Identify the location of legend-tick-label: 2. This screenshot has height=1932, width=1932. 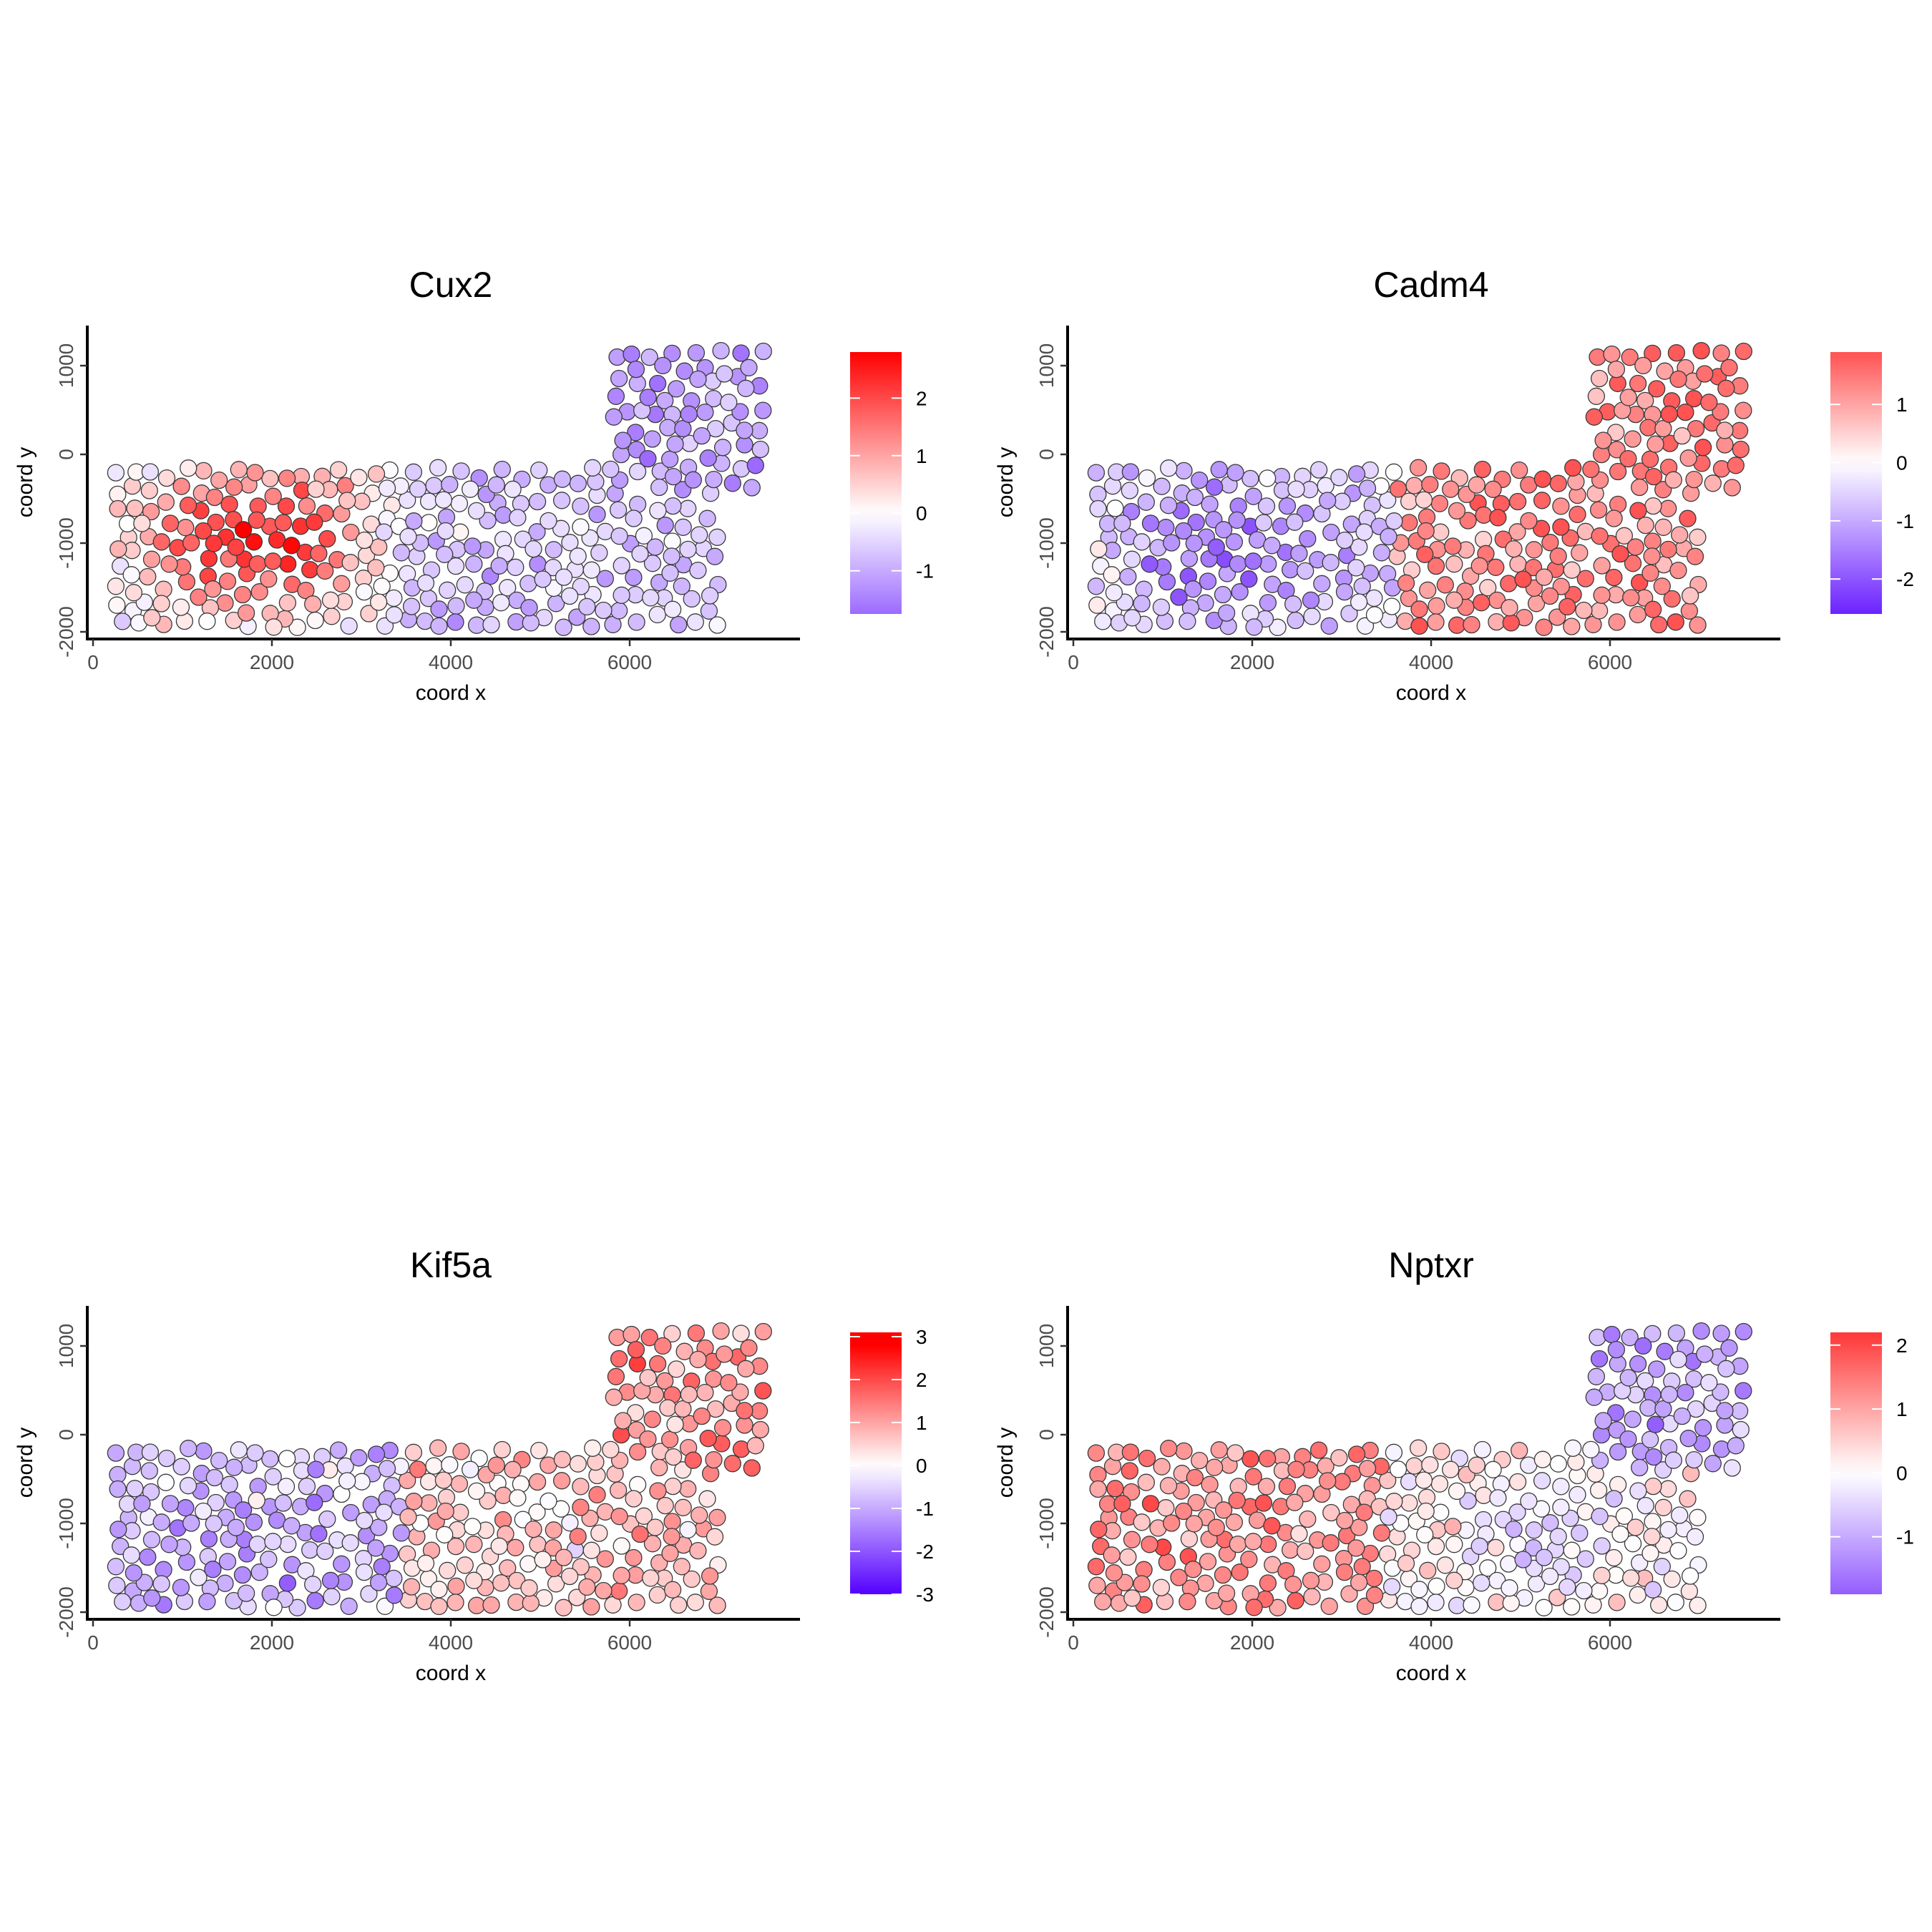
(921, 1380).